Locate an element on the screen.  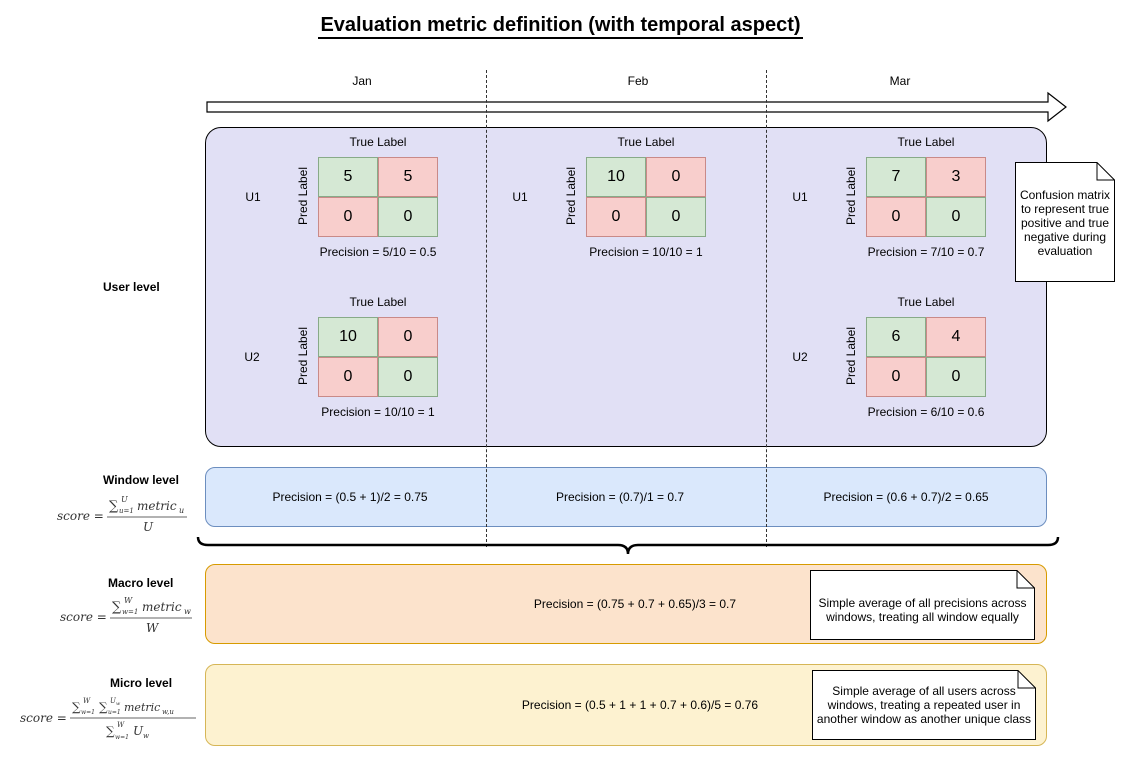
window-formula: score = ∑ U u=1 metric u U is located at coordinates (127, 517).